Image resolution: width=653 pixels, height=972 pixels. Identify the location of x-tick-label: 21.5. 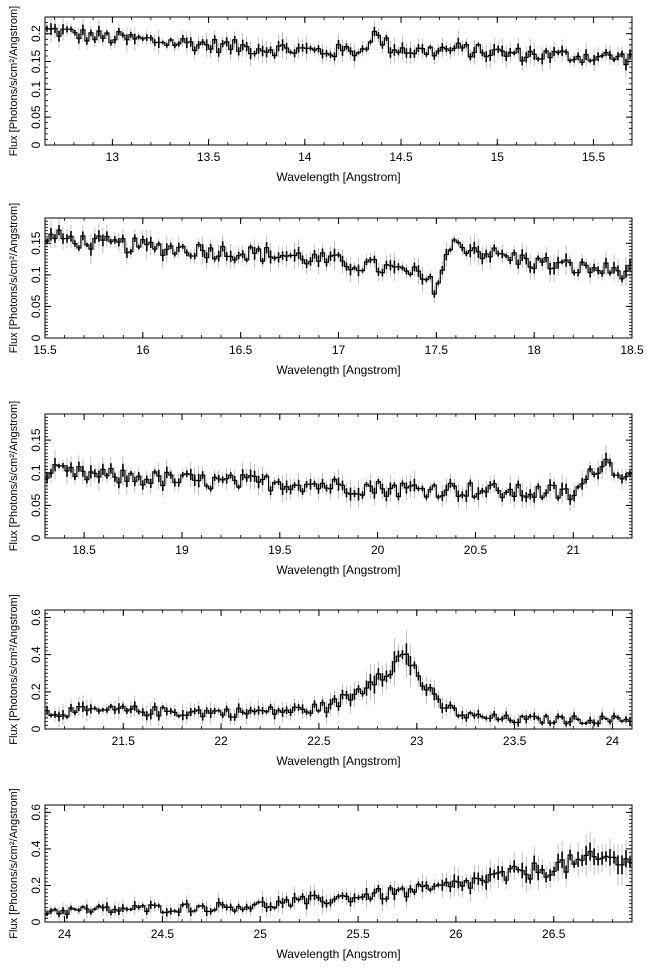
(124, 741).